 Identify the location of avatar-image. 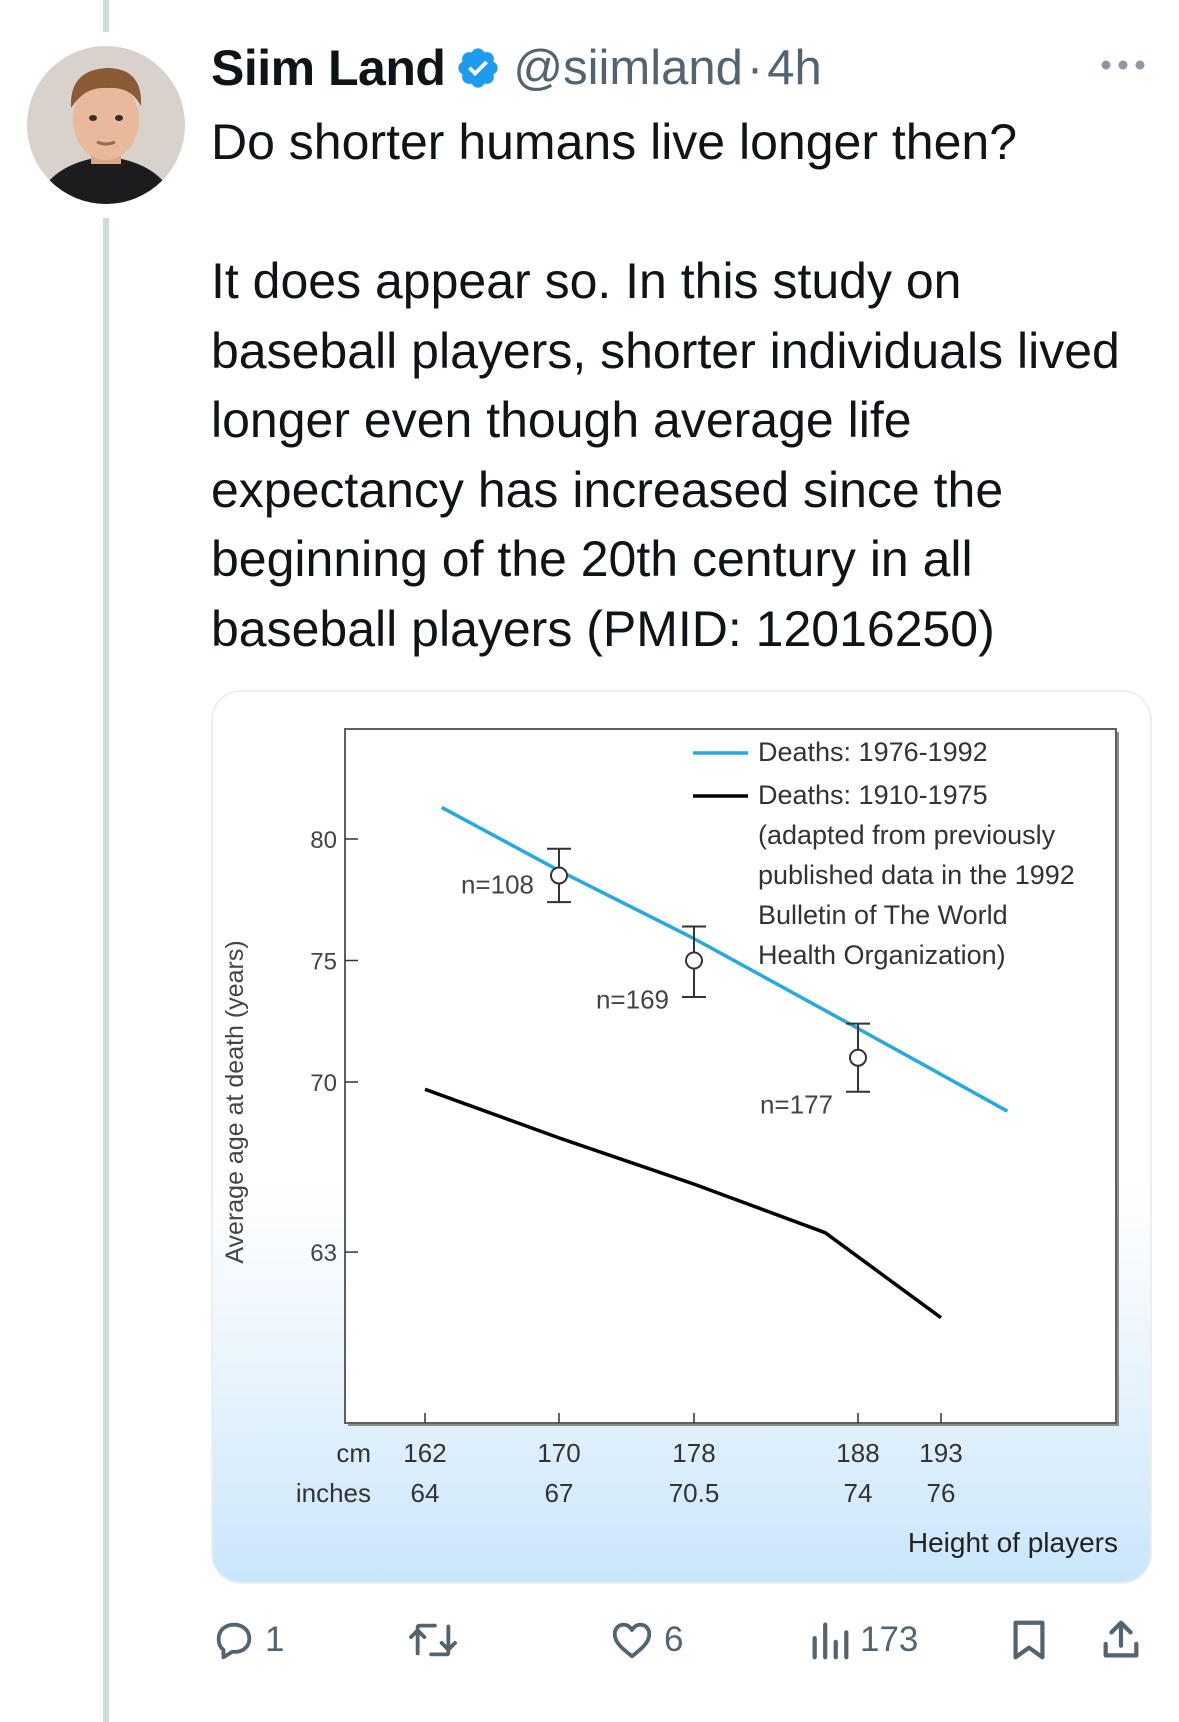
(106, 125).